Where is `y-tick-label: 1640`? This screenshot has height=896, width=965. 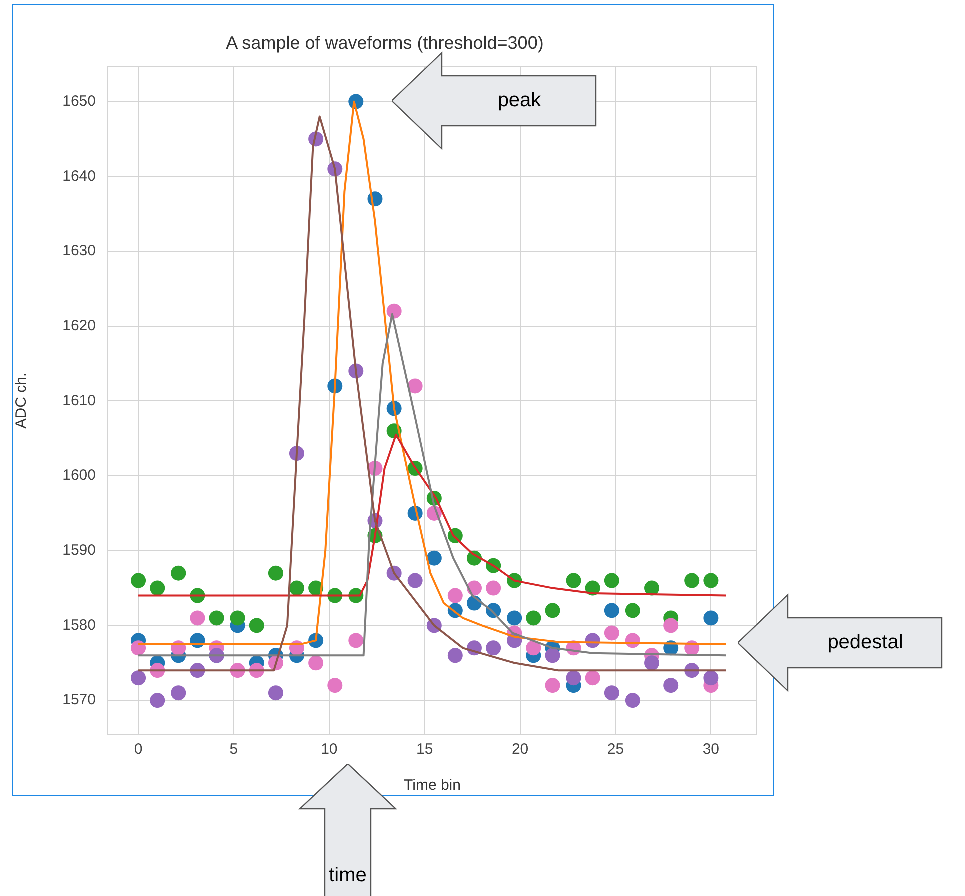
y-tick-label: 1640 is located at coordinates (79, 176).